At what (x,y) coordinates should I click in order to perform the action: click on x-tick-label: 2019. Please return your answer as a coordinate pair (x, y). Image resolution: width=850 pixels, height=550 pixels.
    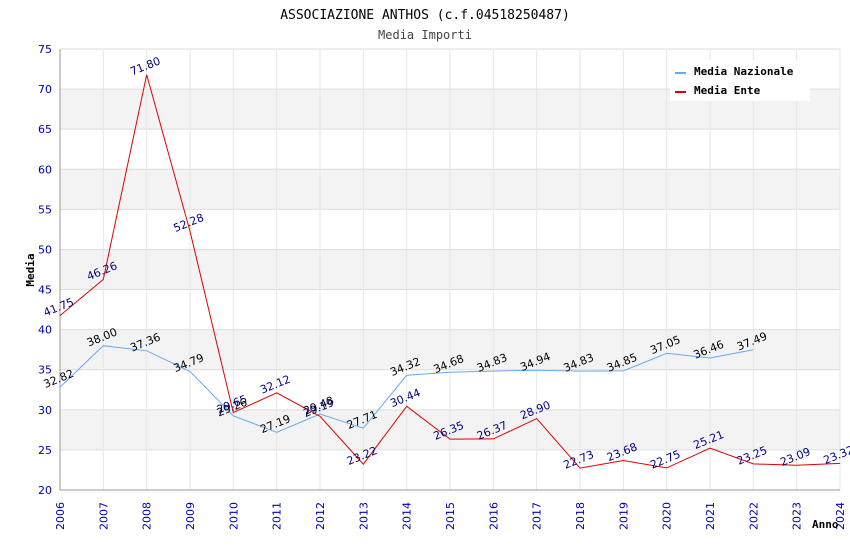
    Looking at the image, I should click on (623, 516).